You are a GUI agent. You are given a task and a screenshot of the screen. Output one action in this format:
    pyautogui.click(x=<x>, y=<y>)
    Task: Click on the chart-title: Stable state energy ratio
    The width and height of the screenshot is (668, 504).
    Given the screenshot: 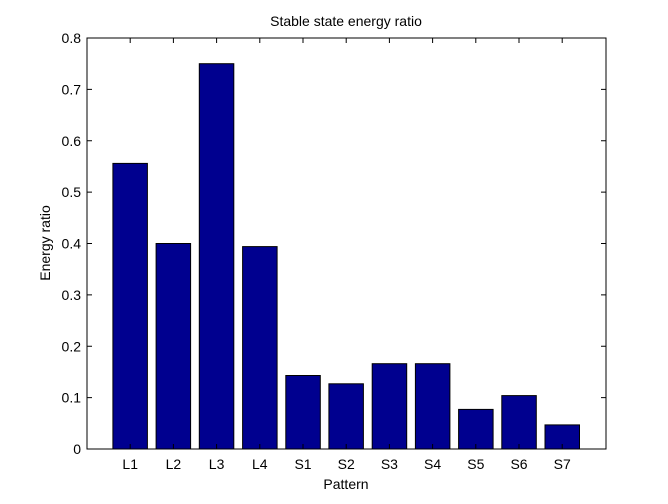 What is the action you would take?
    pyautogui.click(x=346, y=21)
    